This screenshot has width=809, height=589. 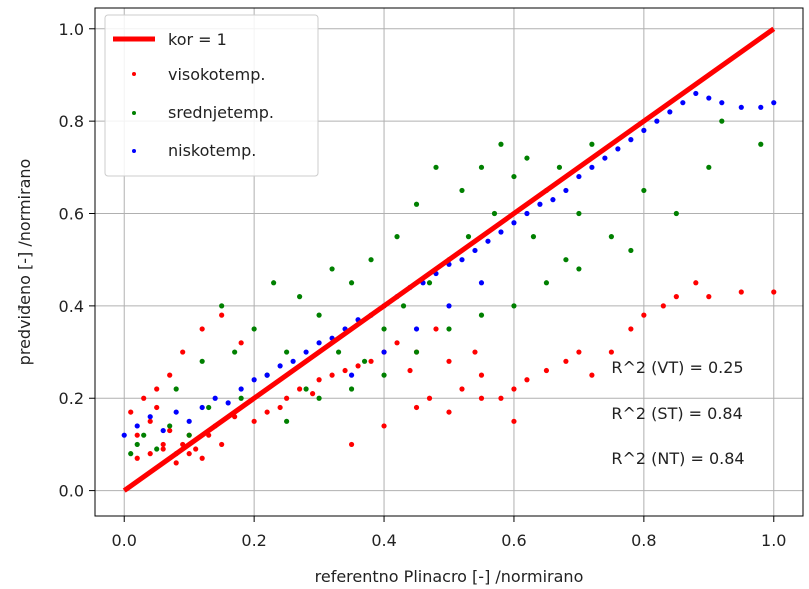 I want to click on y-tick-label: 0.0, so click(x=71, y=491).